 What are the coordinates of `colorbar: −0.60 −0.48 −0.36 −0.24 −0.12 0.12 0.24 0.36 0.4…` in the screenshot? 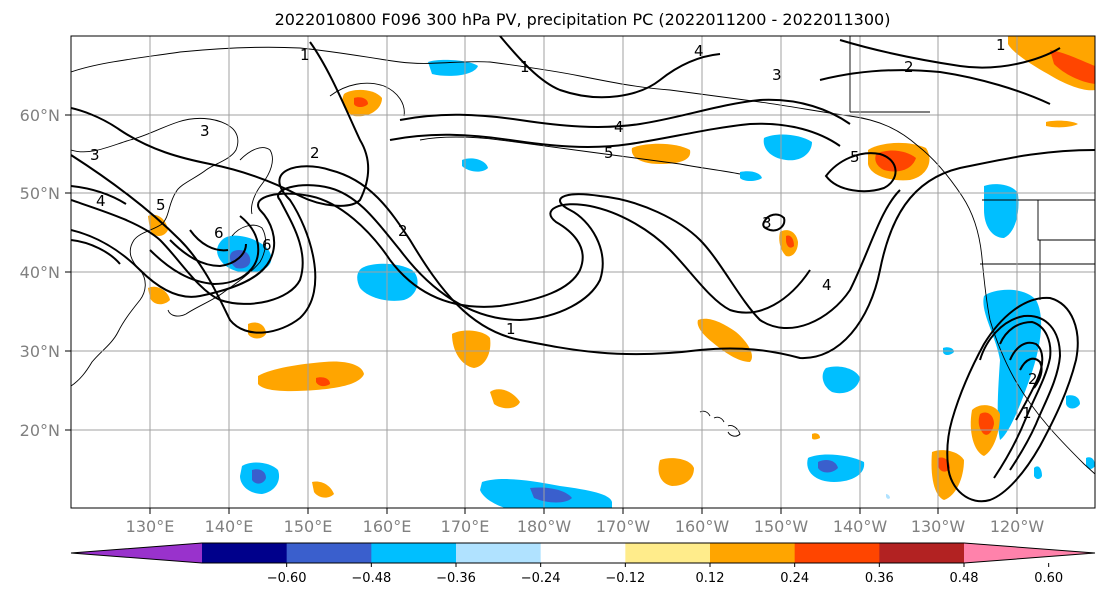 It's located at (583, 564).